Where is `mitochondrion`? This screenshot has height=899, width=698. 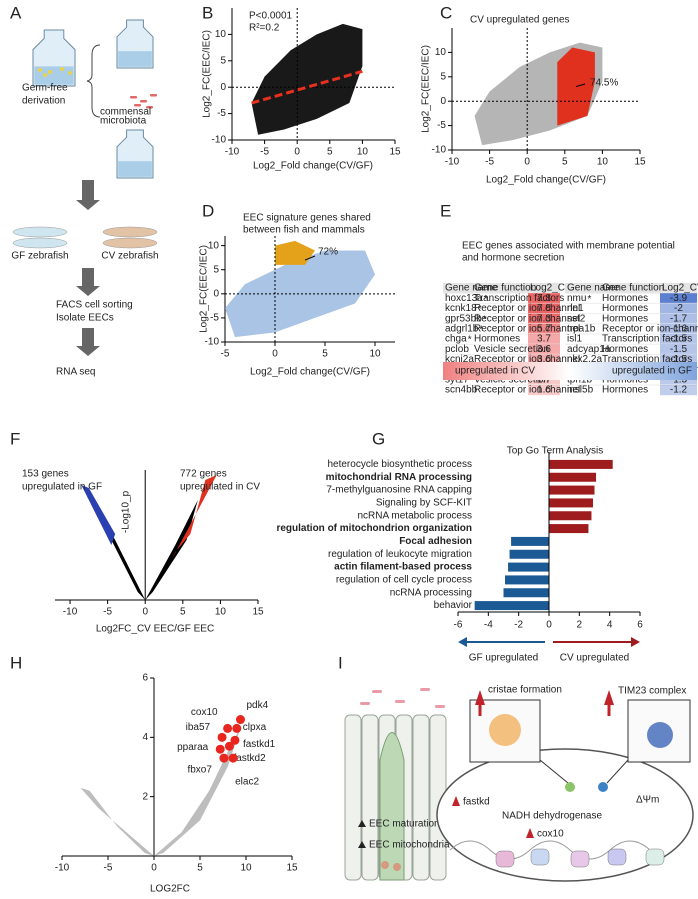 mitochondrion is located at coordinates (565, 815).